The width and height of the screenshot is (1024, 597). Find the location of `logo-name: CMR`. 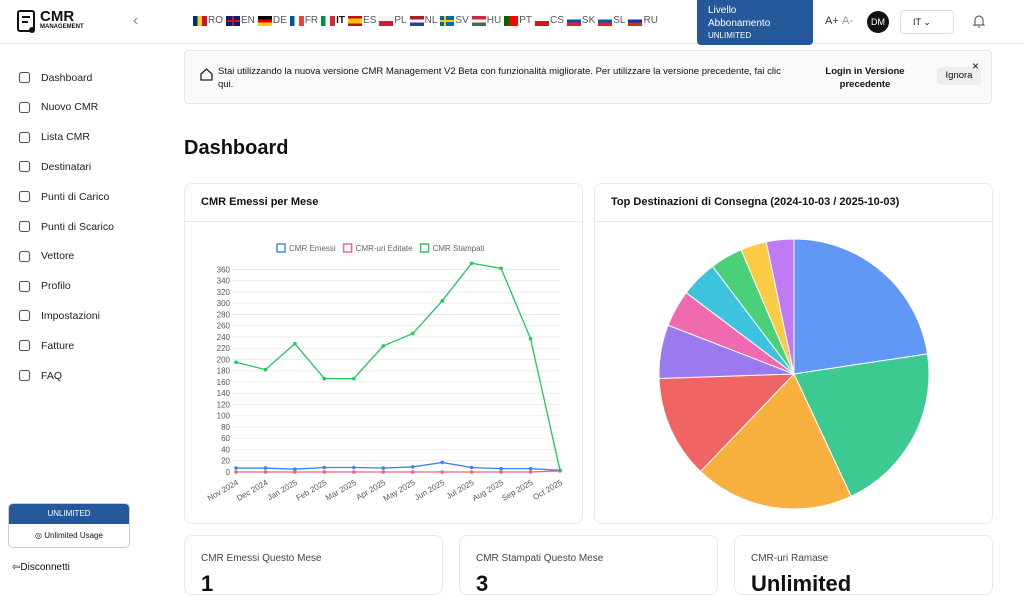

logo-name: CMR is located at coordinates (57, 16).